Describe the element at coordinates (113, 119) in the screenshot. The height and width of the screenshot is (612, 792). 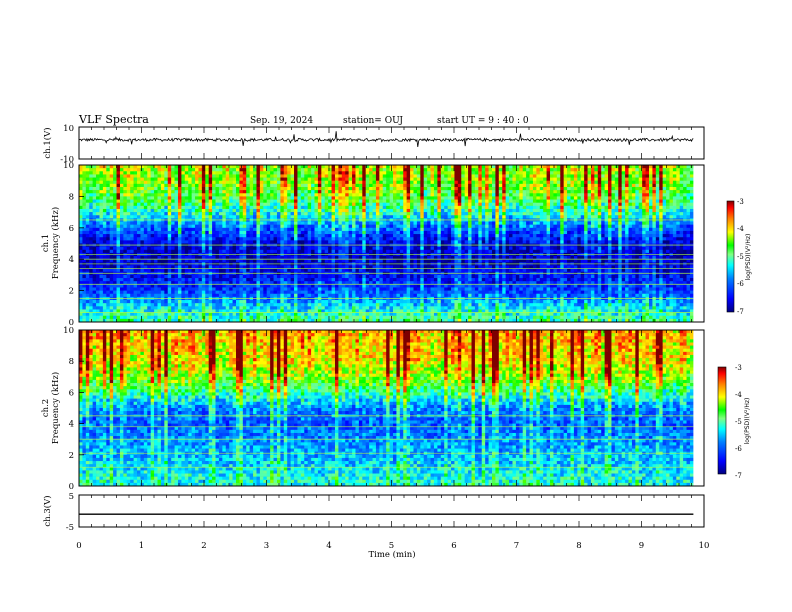
I see `figure-title: VLF Spectra` at that location.